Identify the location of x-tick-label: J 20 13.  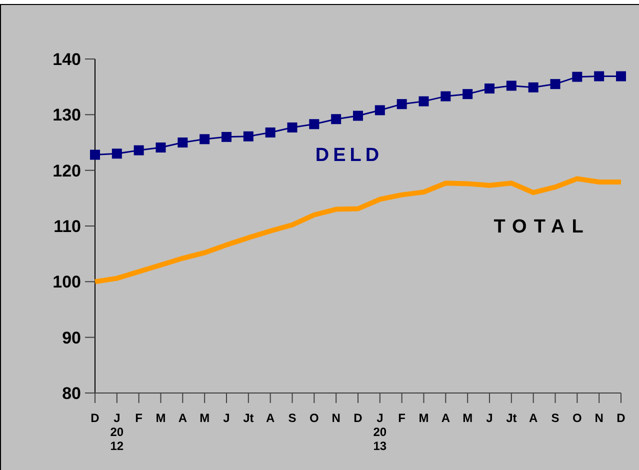
(380, 432).